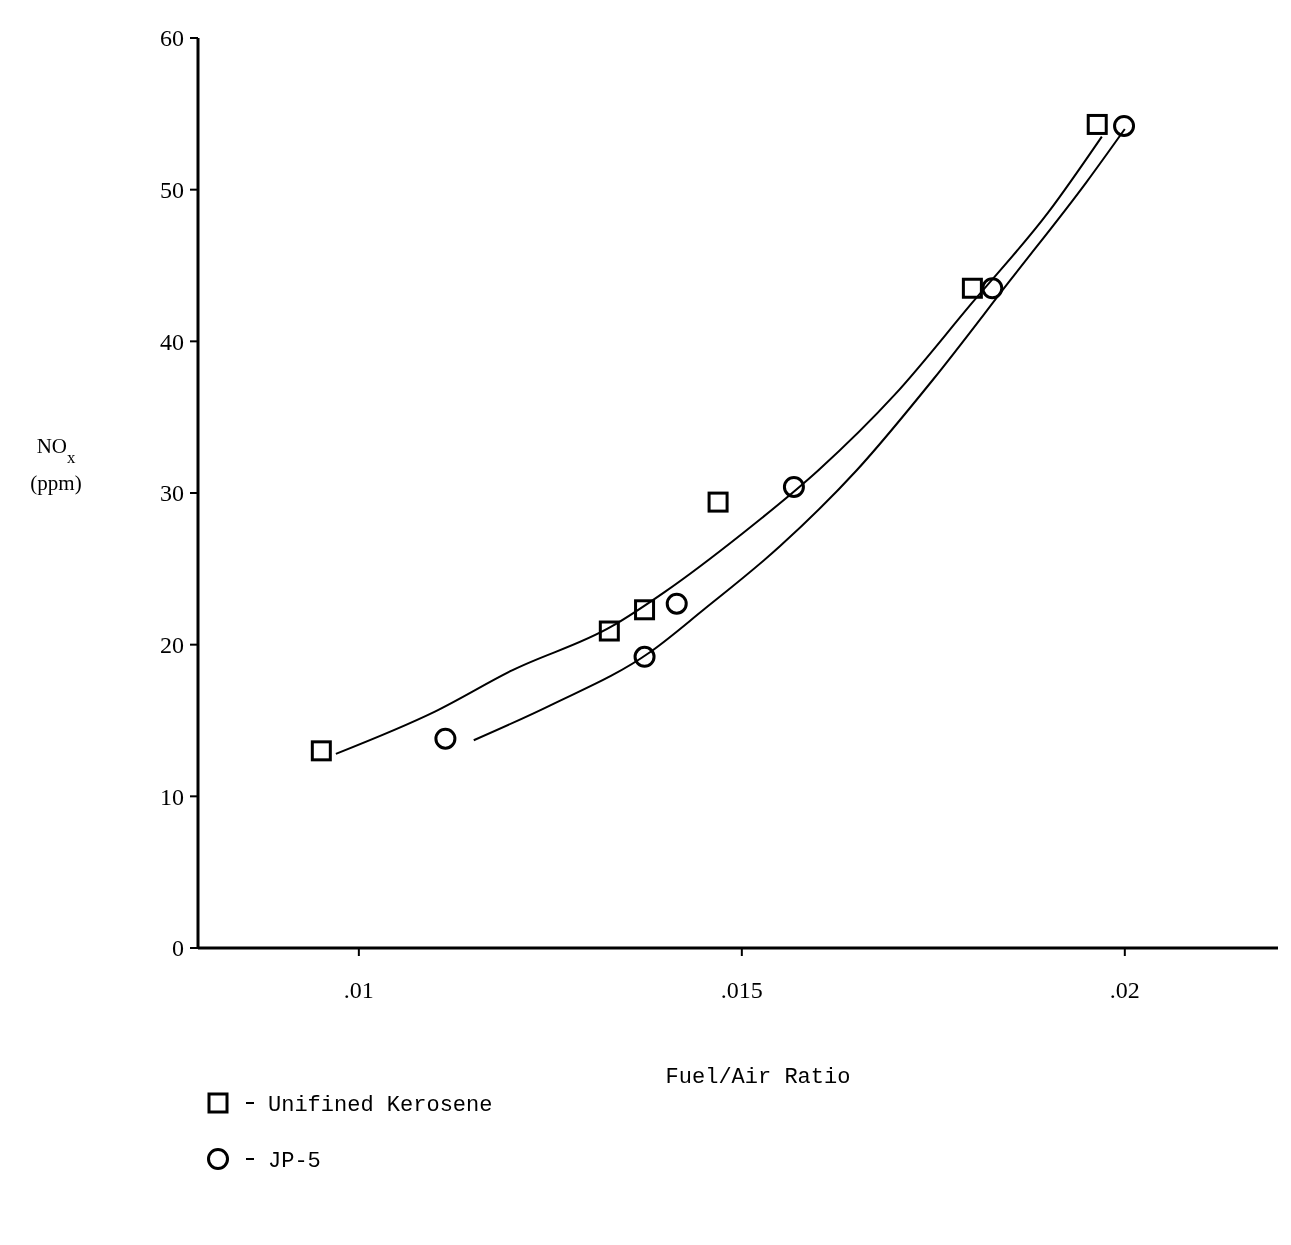 The image size is (1291, 1245). What do you see at coordinates (358, 990) in the screenshot?
I see `x-tick-label: .01` at bounding box center [358, 990].